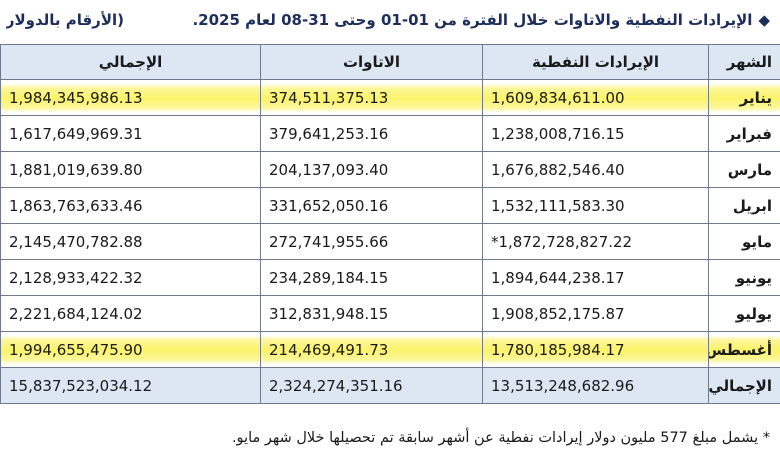 The height and width of the screenshot is (470, 780). What do you see at coordinates (595, 385) in the screenshot?
I see `total-cell-oil-revenue: 13,513,248,682.96` at bounding box center [595, 385].